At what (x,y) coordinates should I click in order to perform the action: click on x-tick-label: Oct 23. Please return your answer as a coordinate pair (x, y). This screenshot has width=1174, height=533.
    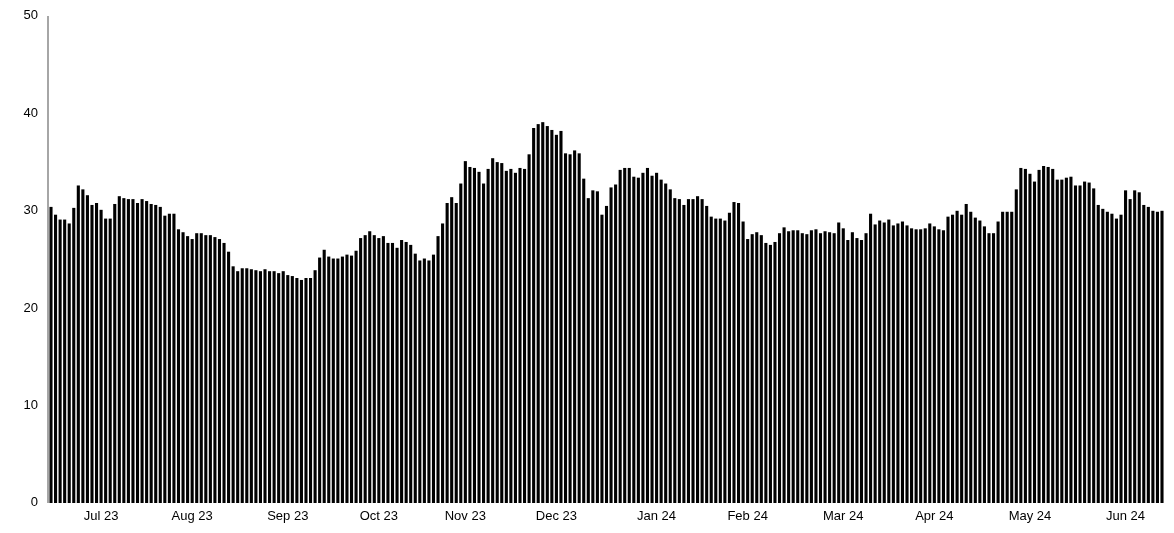
    Looking at the image, I should click on (378, 515).